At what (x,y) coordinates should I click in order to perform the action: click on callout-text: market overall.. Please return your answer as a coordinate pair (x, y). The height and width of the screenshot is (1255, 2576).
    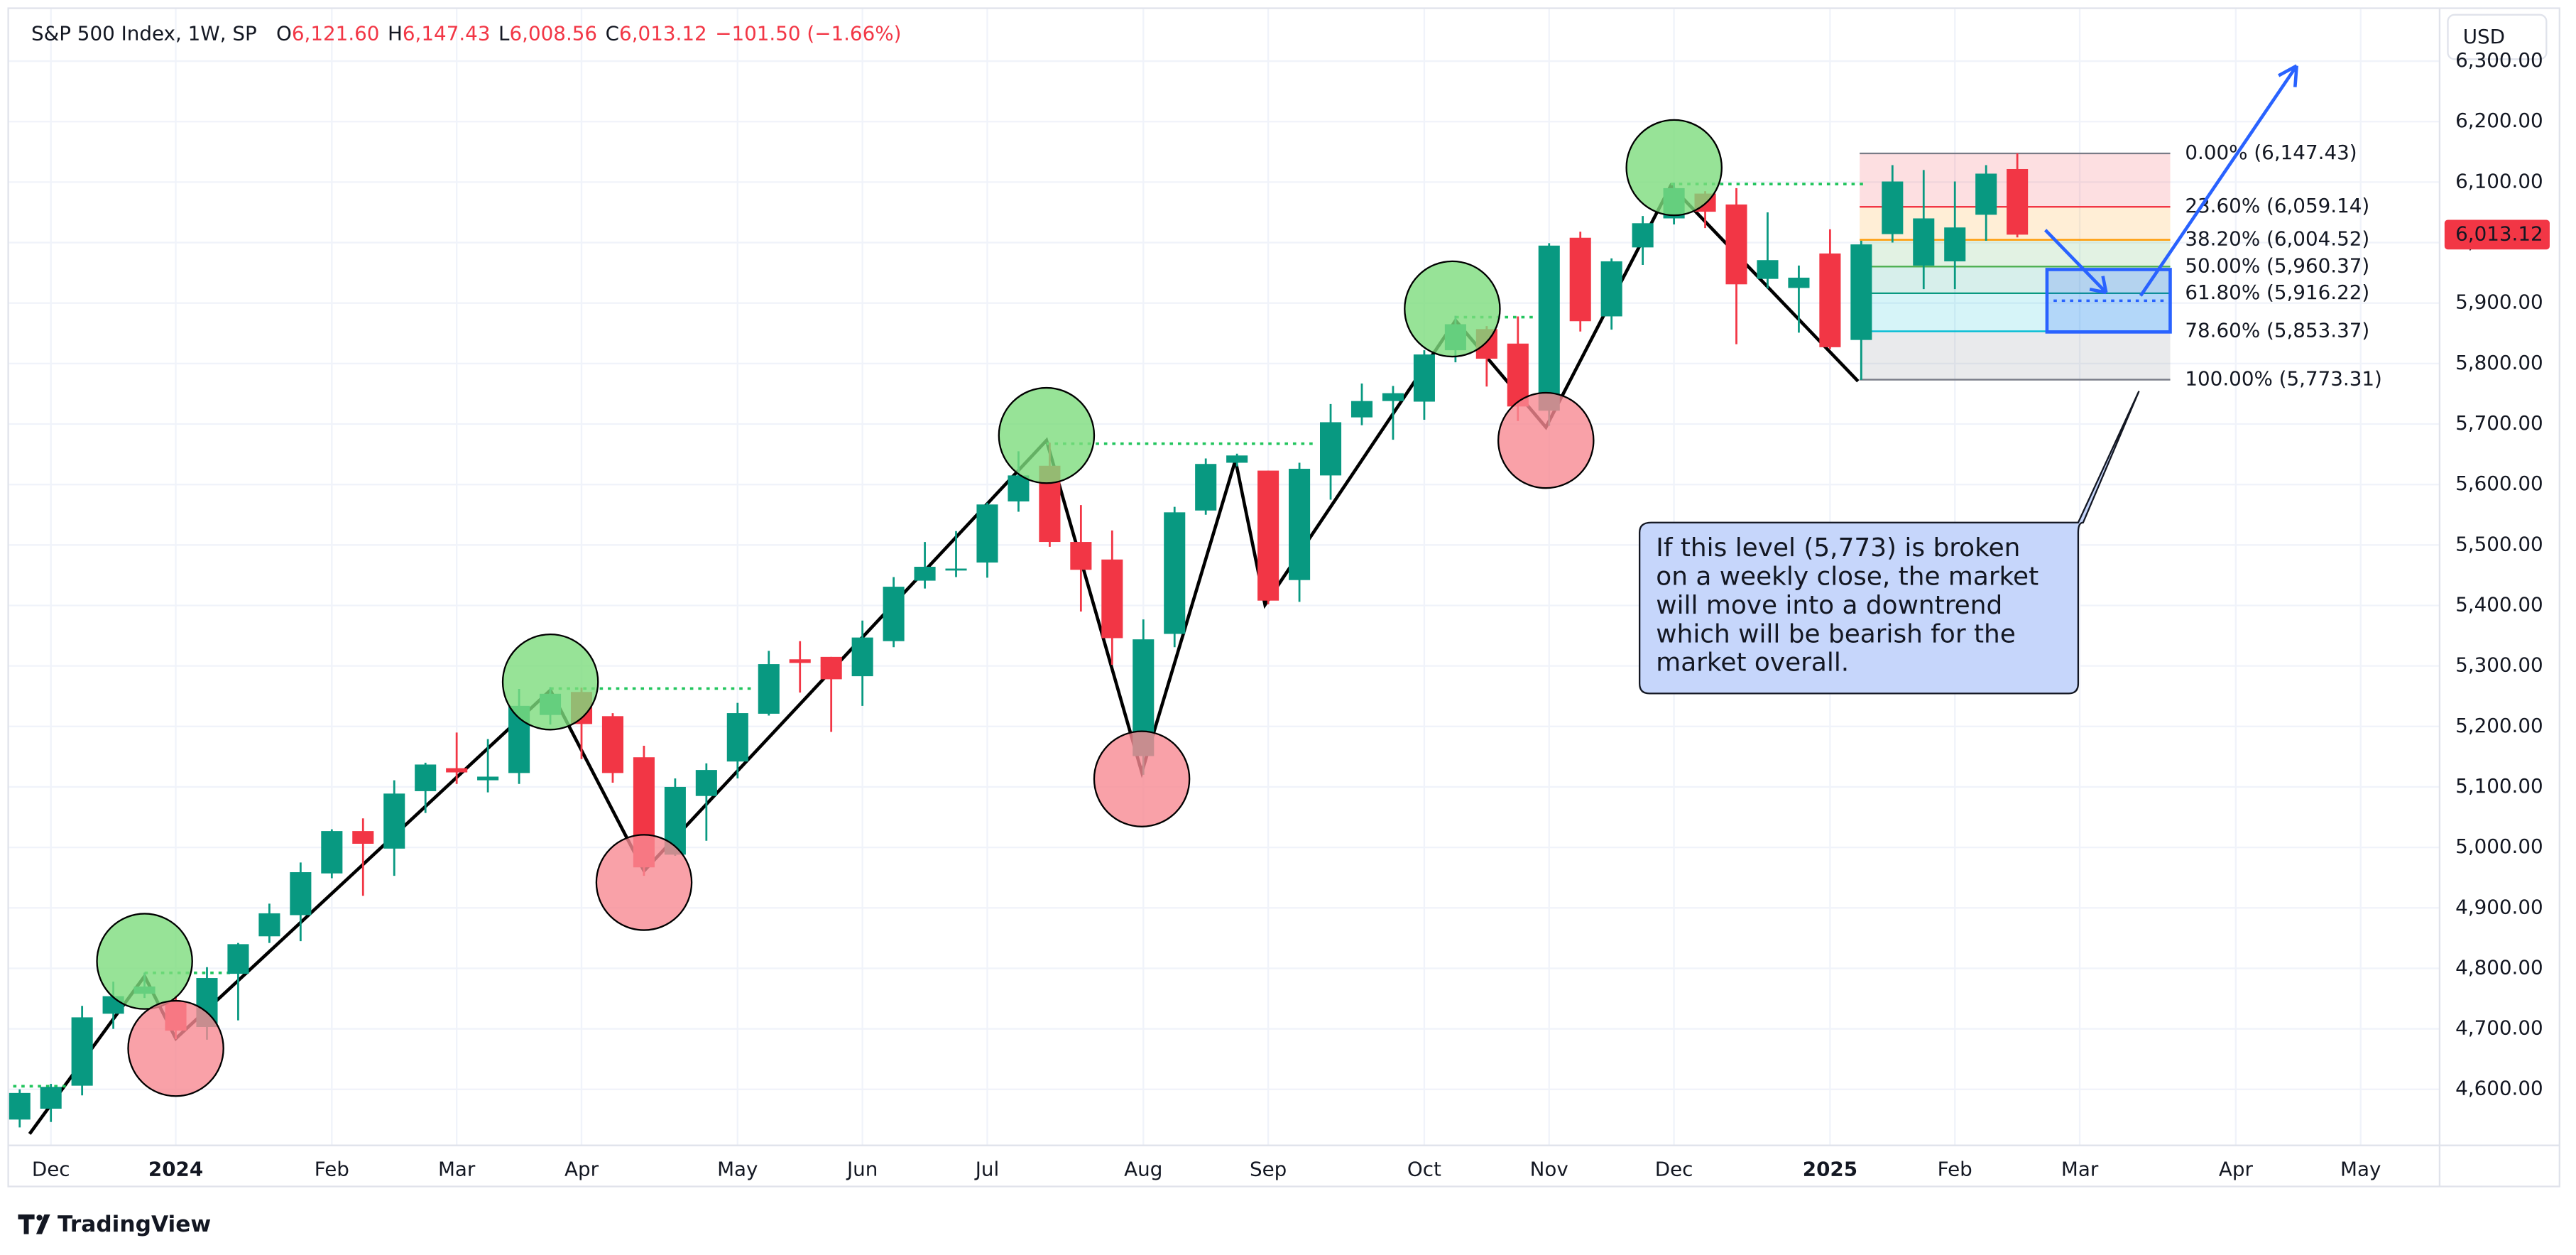
    Looking at the image, I should click on (1752, 663).